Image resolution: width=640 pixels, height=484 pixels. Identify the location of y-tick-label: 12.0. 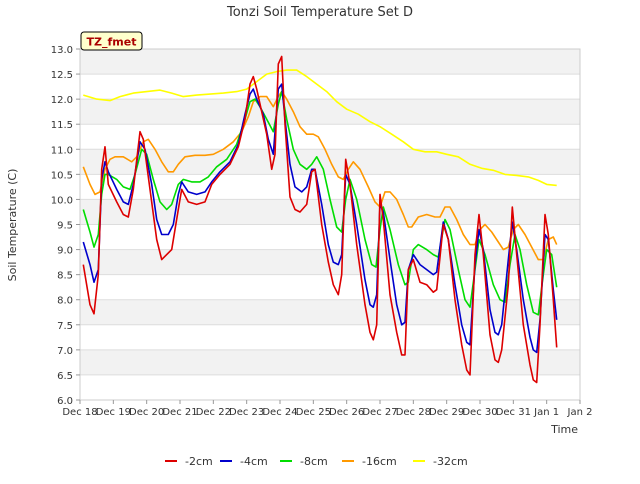
(62, 100).